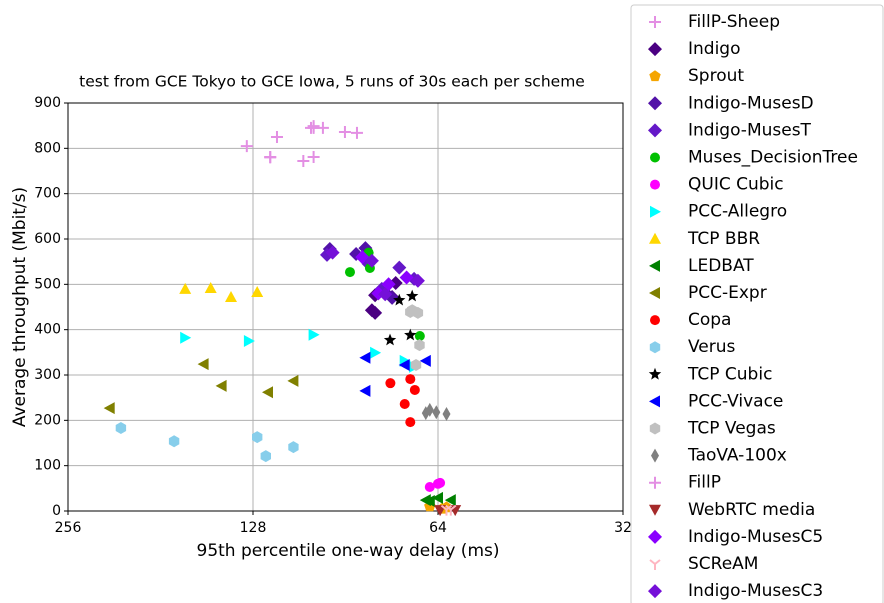  I want to click on legend-label: Indigo, so click(714, 49).